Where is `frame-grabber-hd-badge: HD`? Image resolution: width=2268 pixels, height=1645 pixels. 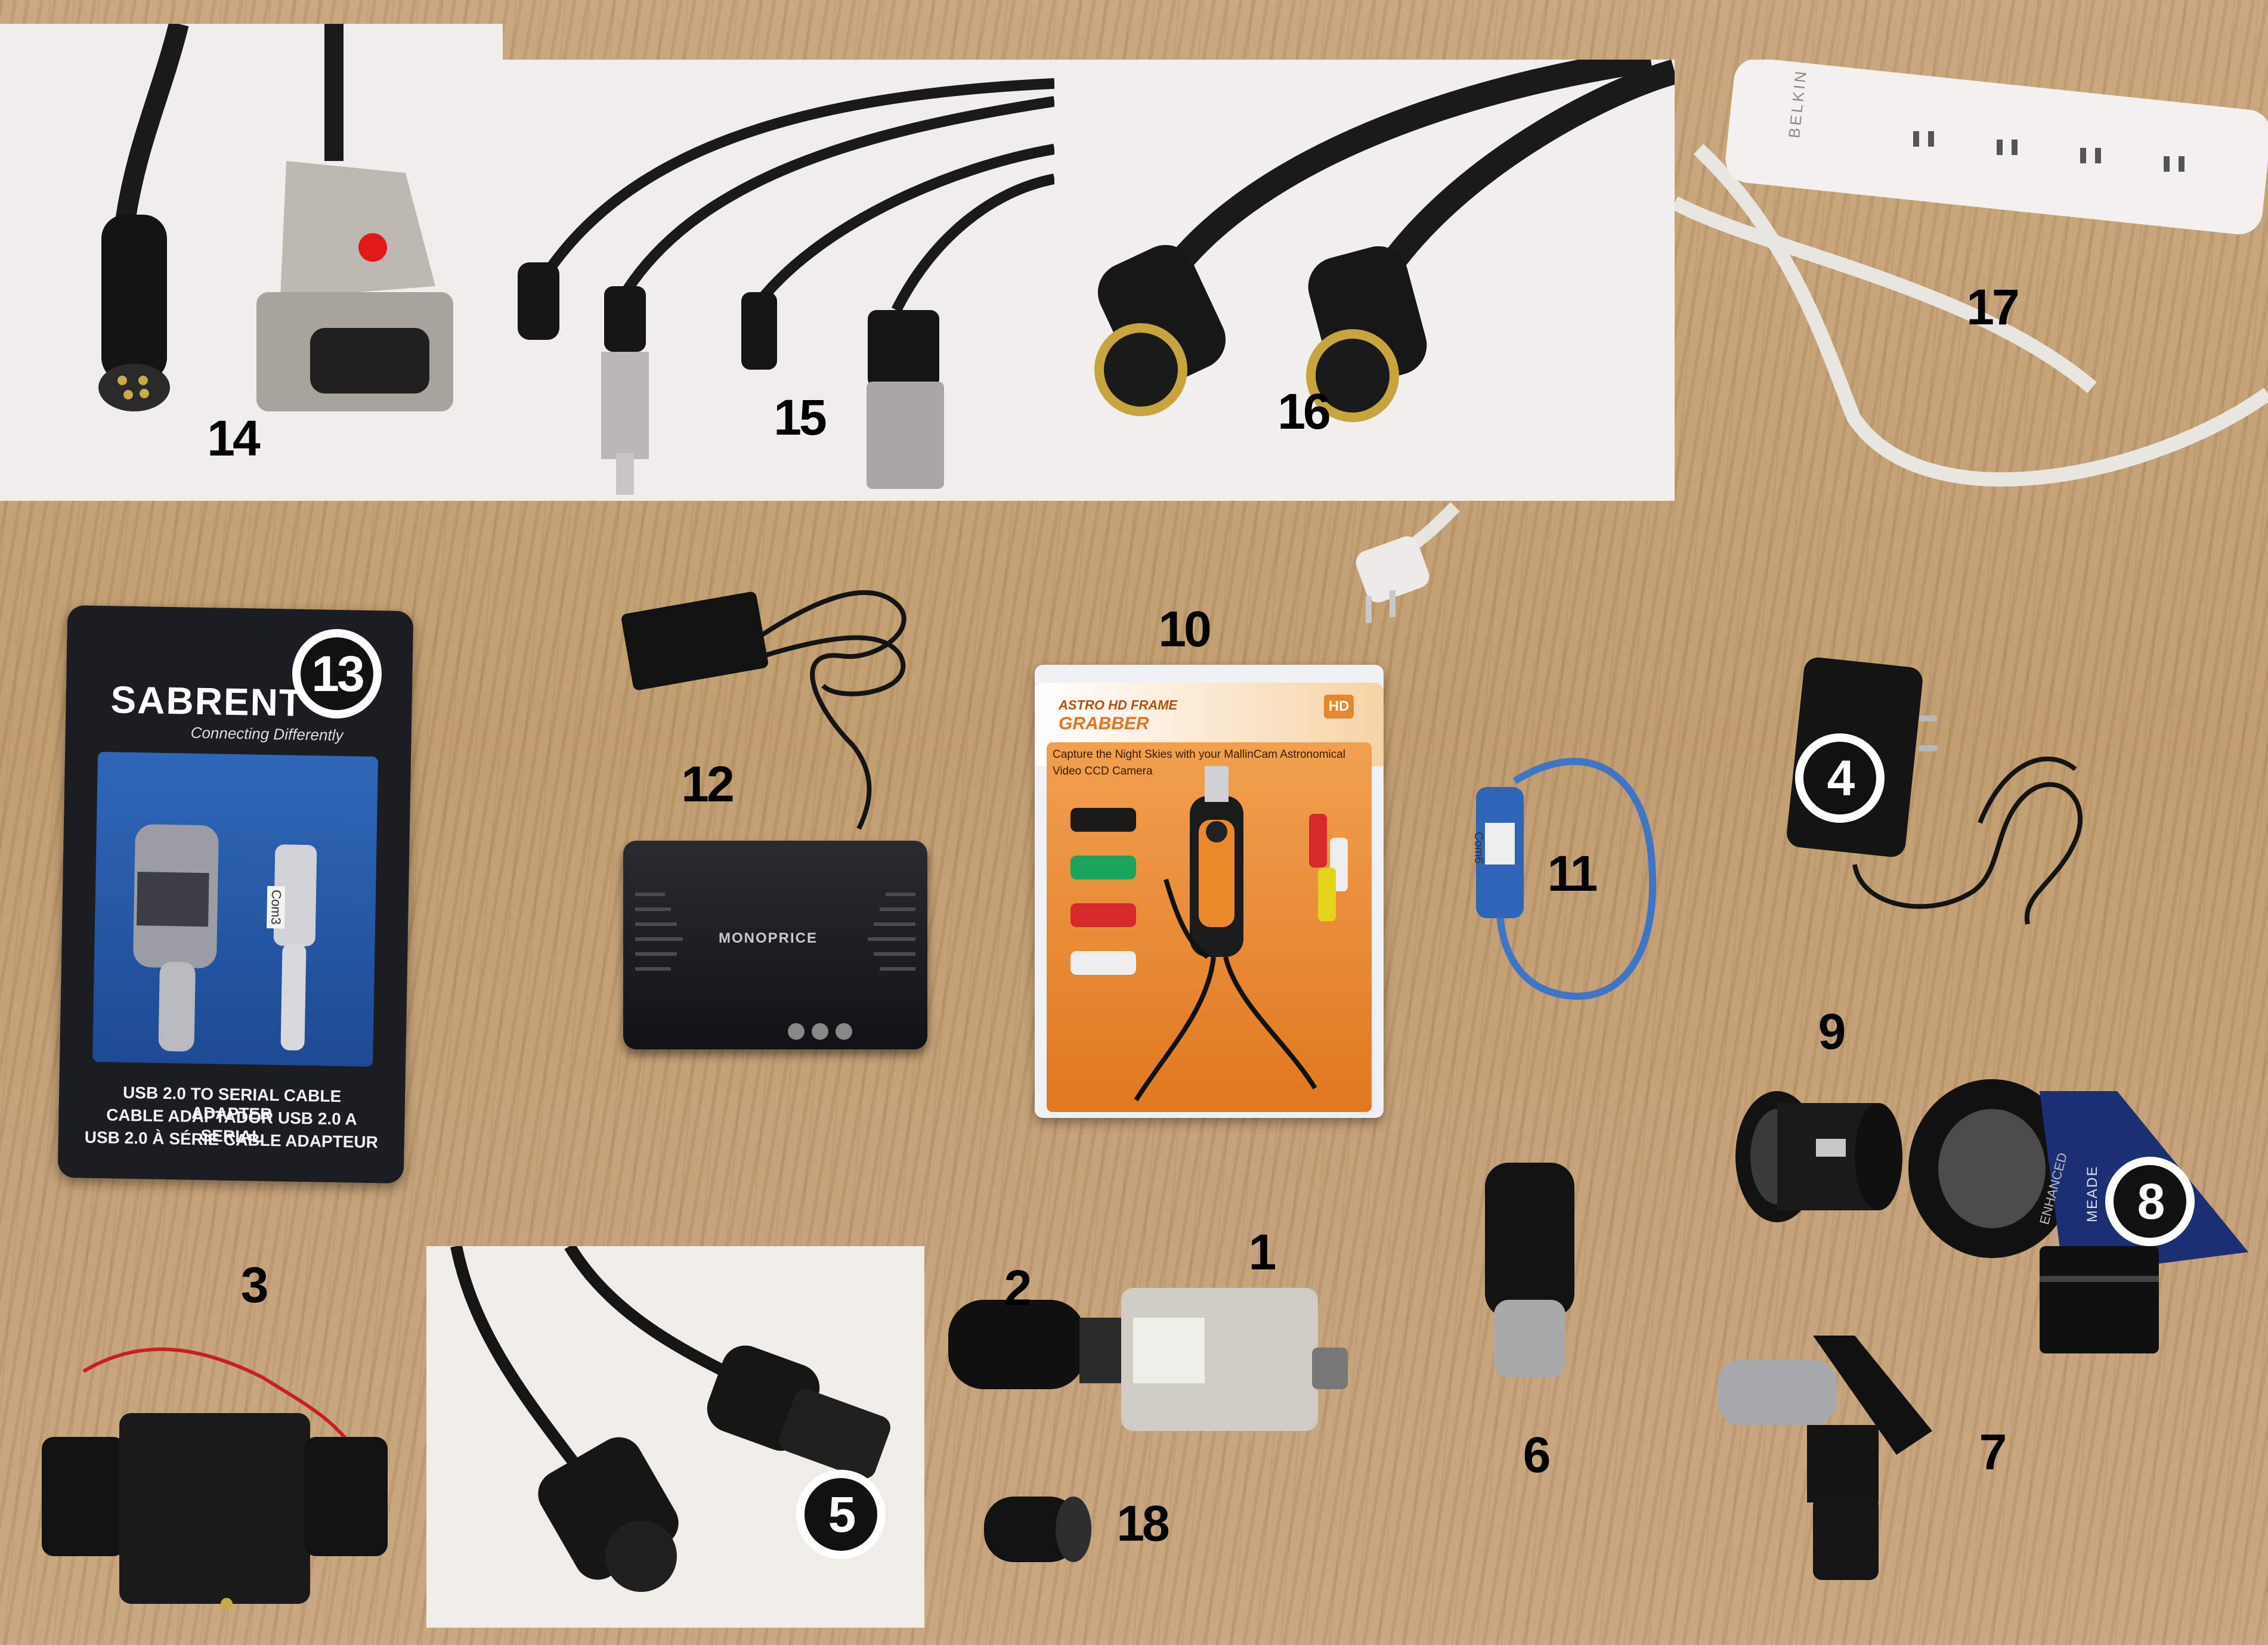 frame-grabber-hd-badge: HD is located at coordinates (1339, 706).